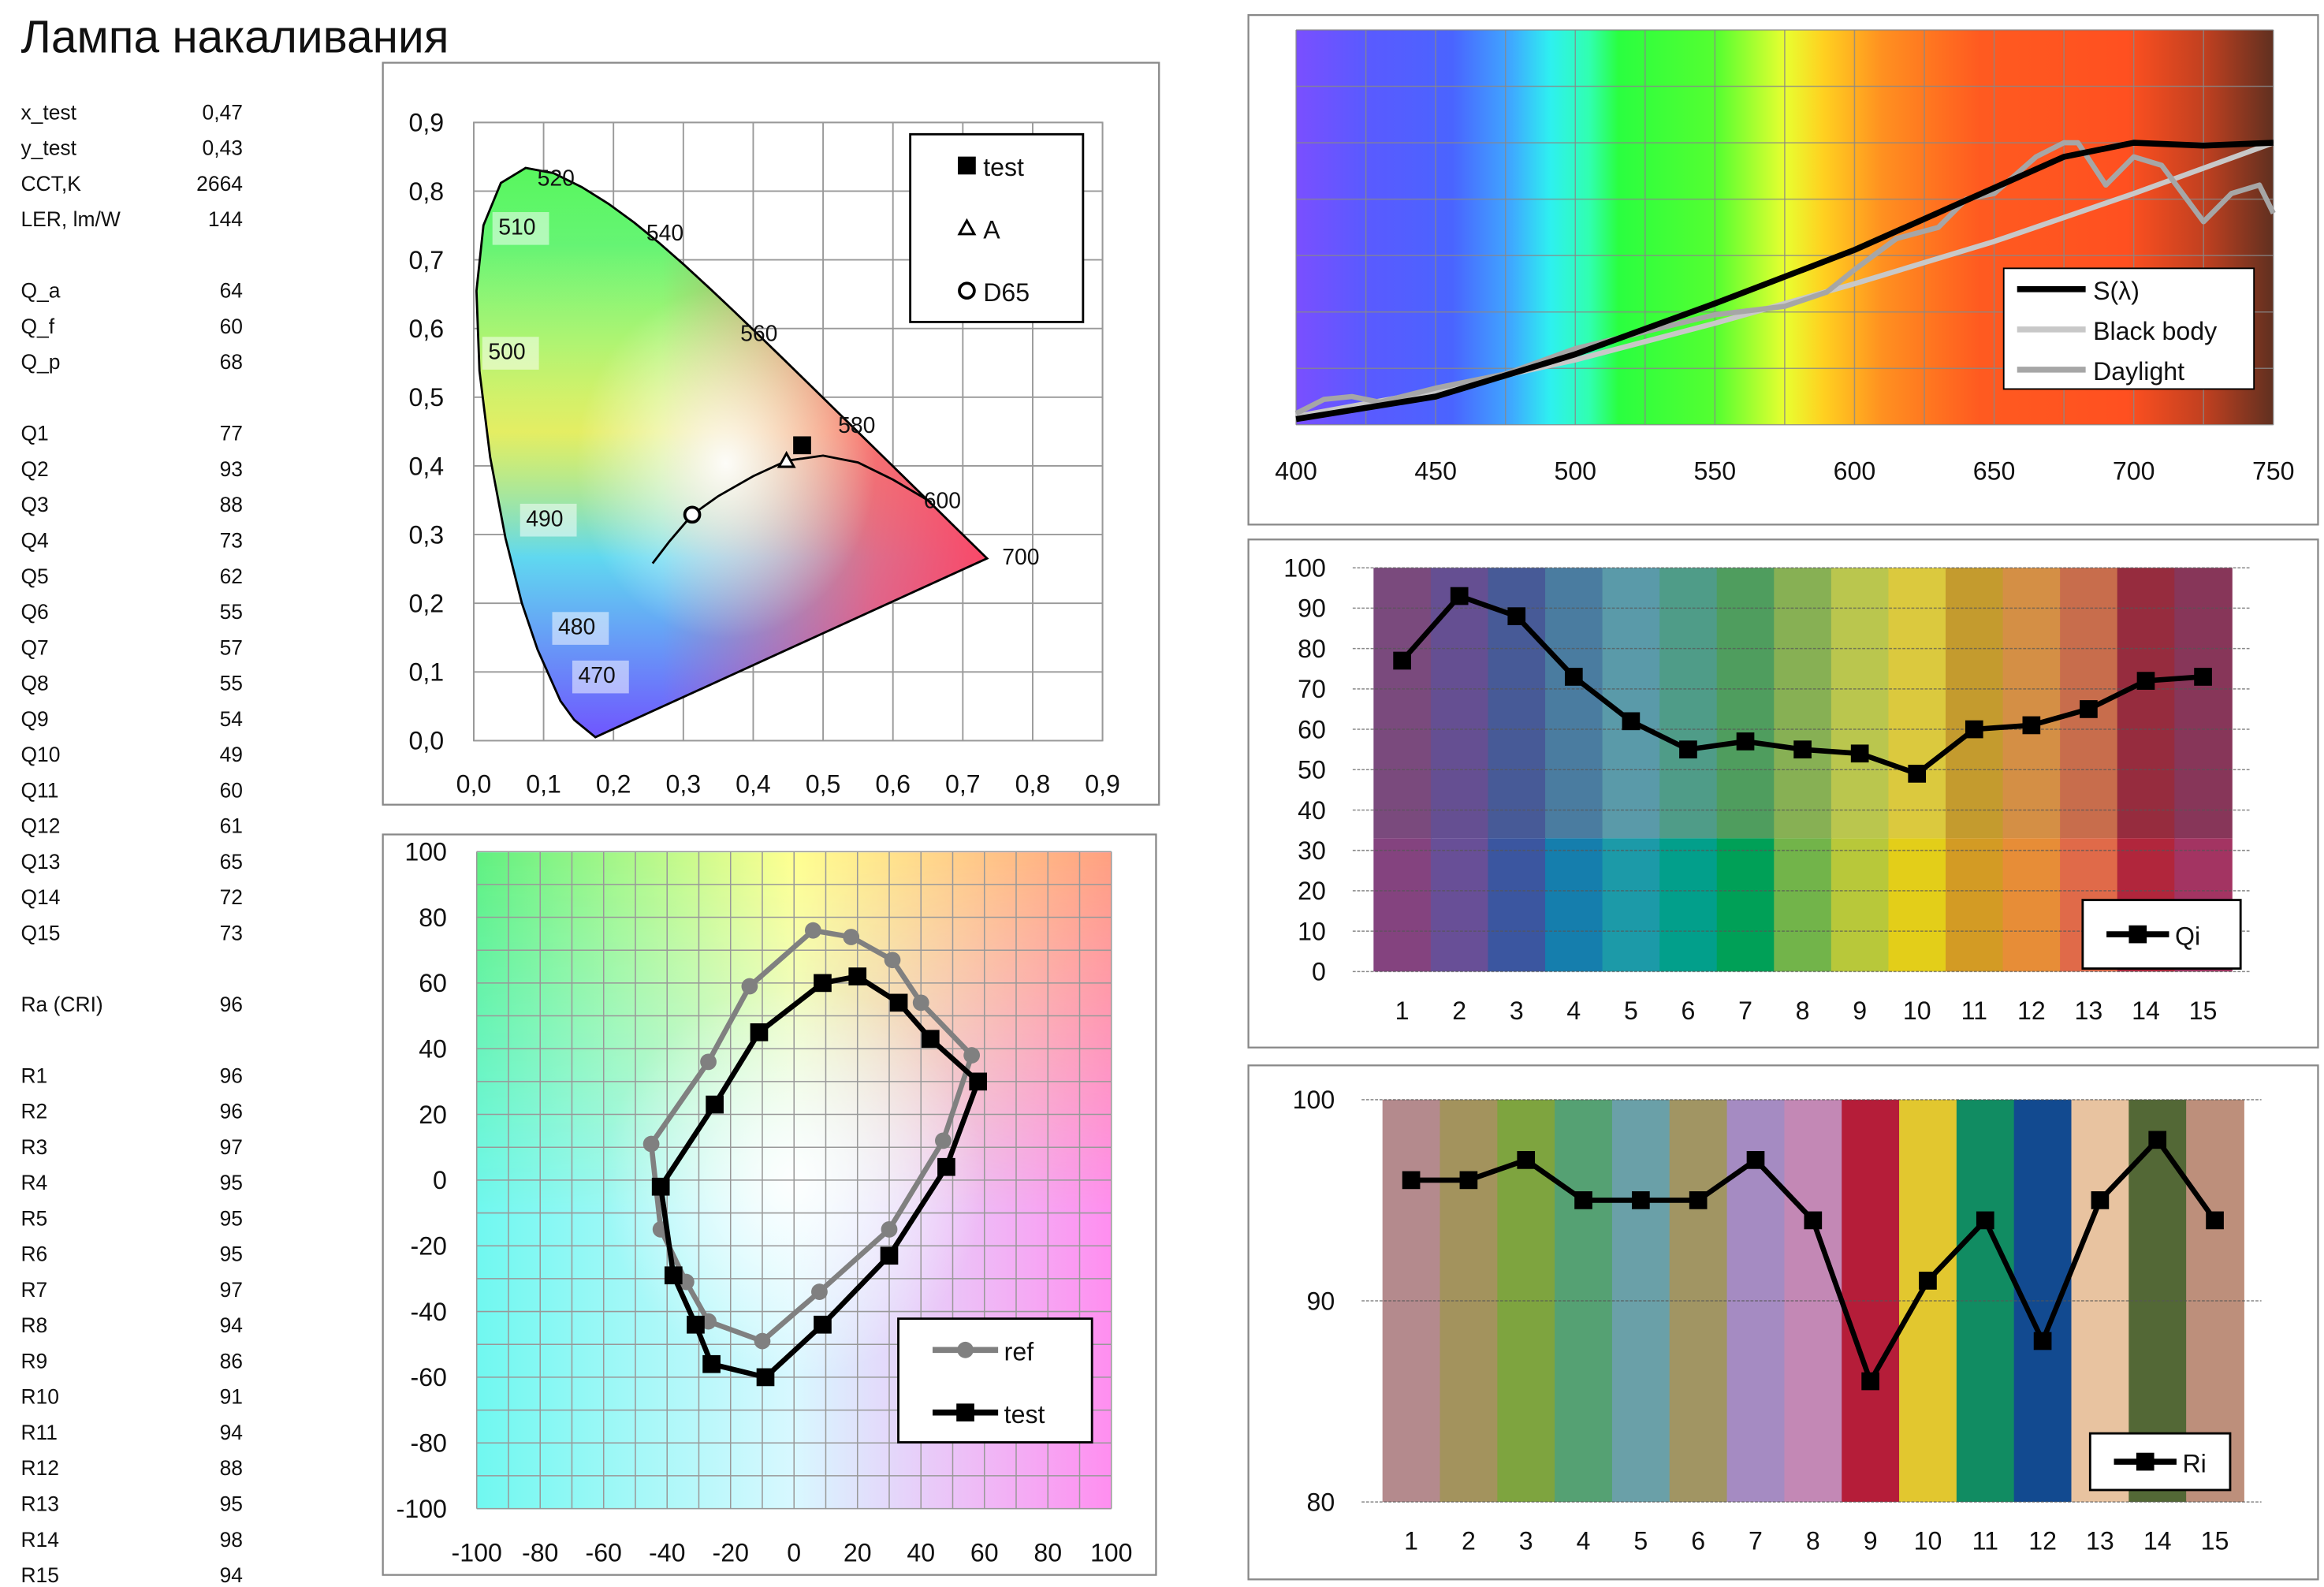 The image size is (2324, 1587). What do you see at coordinates (1033, 784) in the screenshot?
I see `x-tick-label: 0,8` at bounding box center [1033, 784].